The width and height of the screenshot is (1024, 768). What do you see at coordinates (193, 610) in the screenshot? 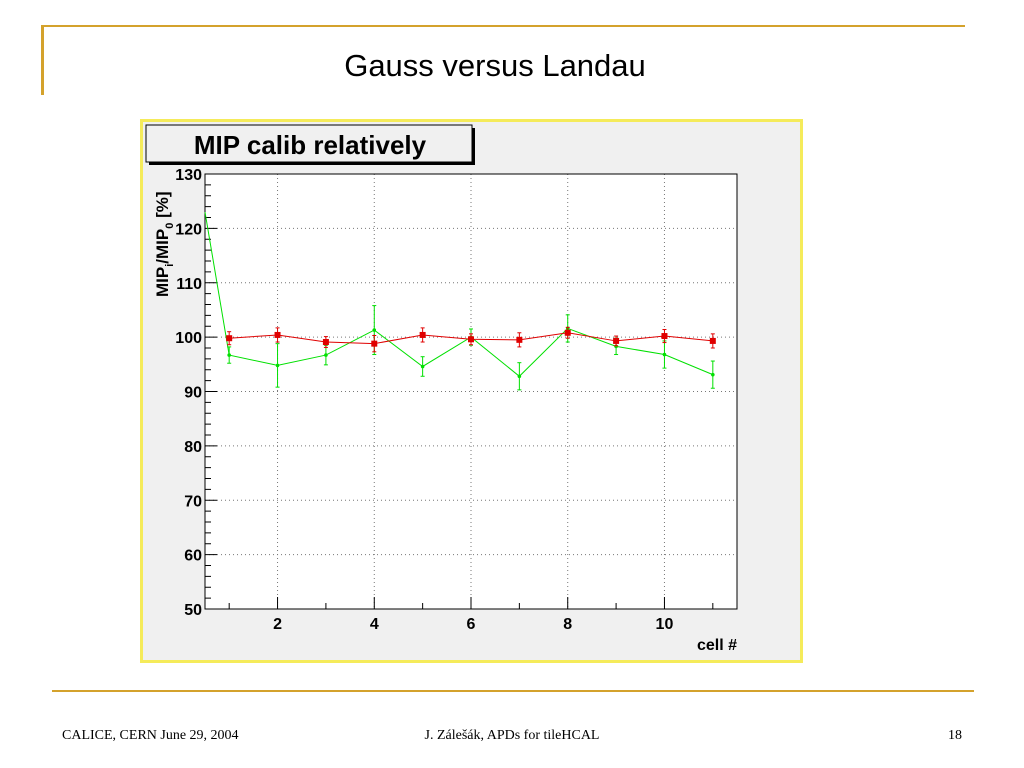
I see `y-tick-label: 50` at bounding box center [193, 610].